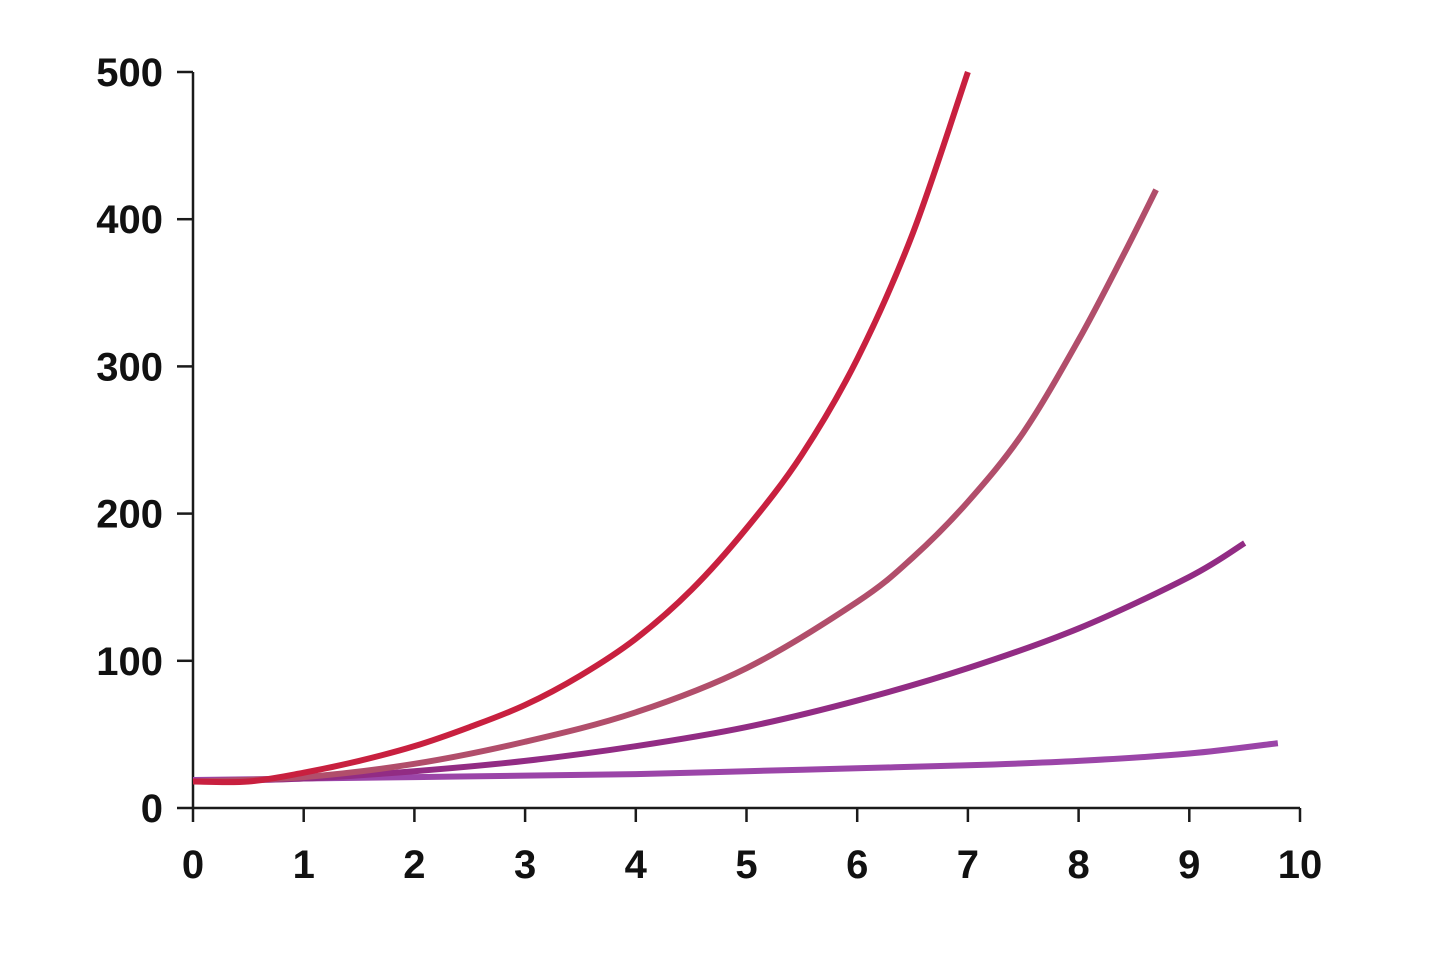  Describe the element at coordinates (636, 865) in the screenshot. I see `x-tick-label: 4` at that location.